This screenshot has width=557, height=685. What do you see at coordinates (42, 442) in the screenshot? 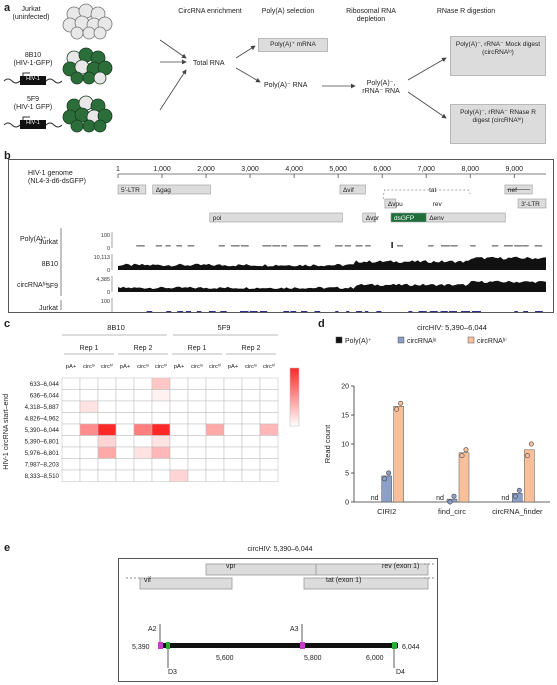
I see `row-label: 5,390–6,801` at bounding box center [42, 442].